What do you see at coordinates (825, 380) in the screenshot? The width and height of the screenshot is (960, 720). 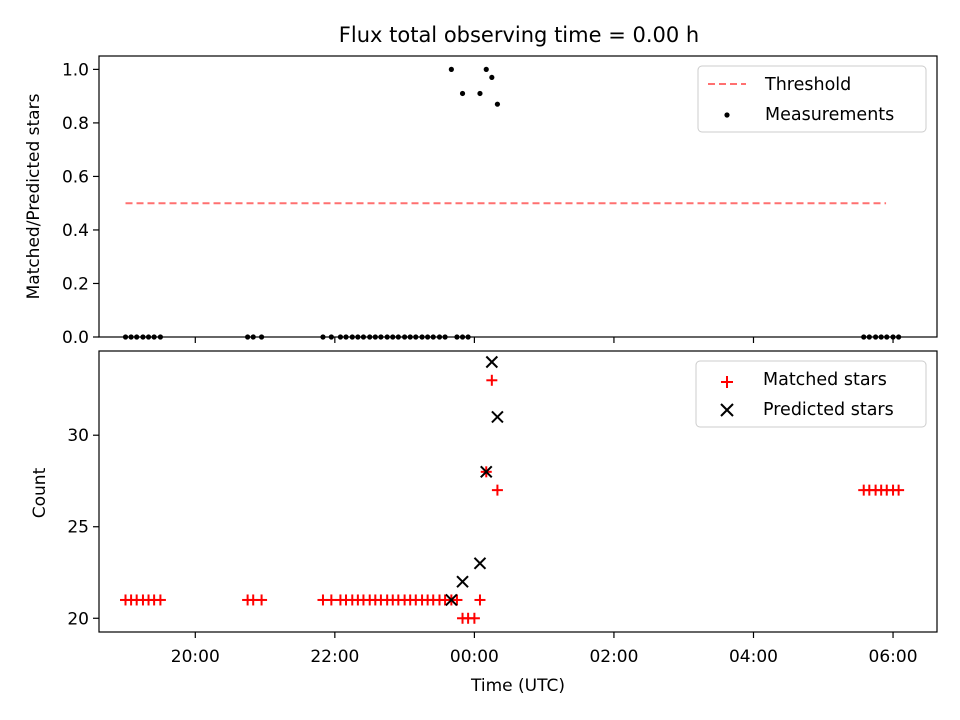 I see `matched-legend-label: Matched stars` at bounding box center [825, 380].